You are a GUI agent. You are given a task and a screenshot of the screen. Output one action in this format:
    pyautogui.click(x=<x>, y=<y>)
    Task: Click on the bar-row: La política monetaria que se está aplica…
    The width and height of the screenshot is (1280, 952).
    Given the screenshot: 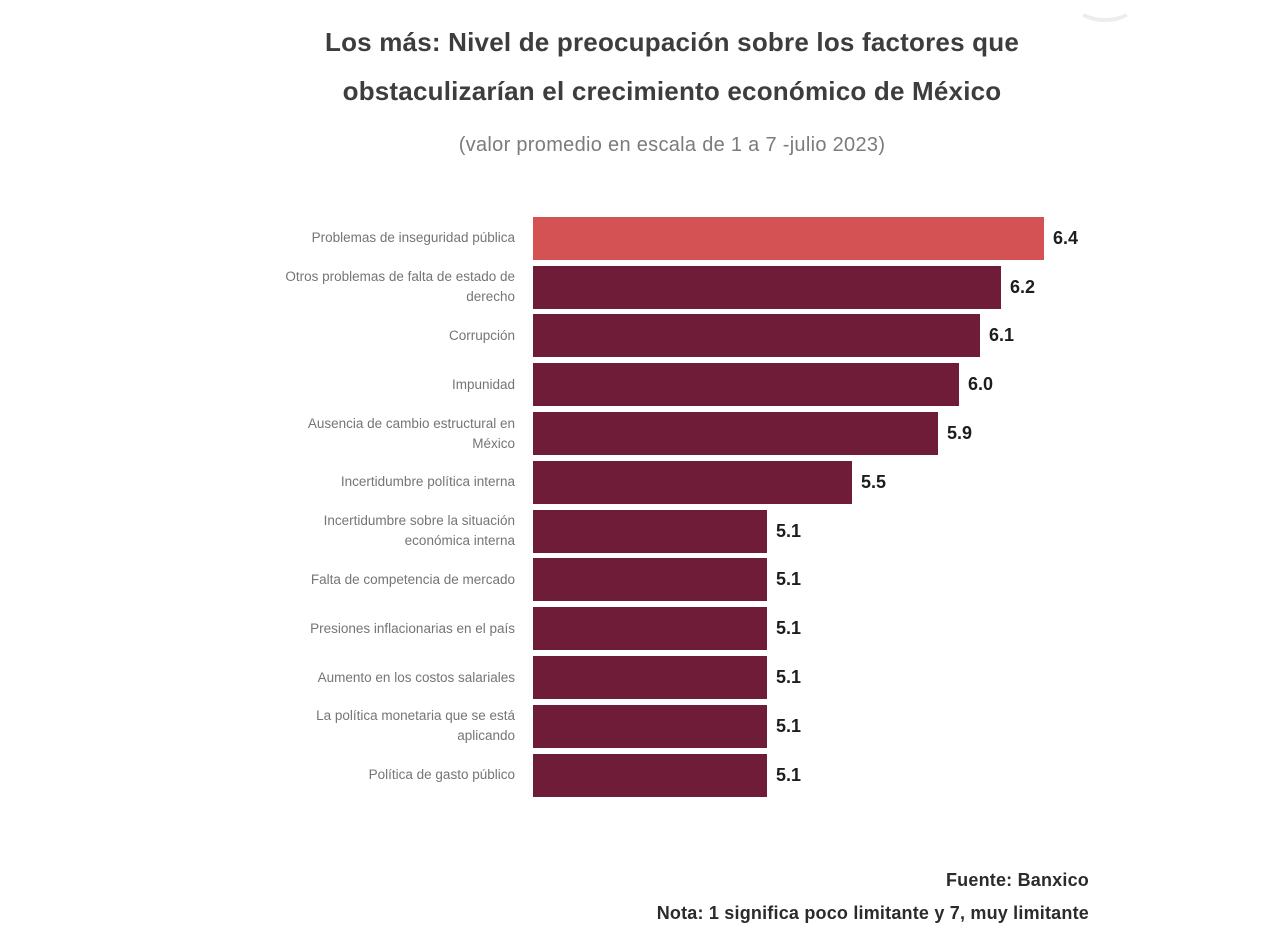 What is the action you would take?
    pyautogui.click(x=704, y=726)
    